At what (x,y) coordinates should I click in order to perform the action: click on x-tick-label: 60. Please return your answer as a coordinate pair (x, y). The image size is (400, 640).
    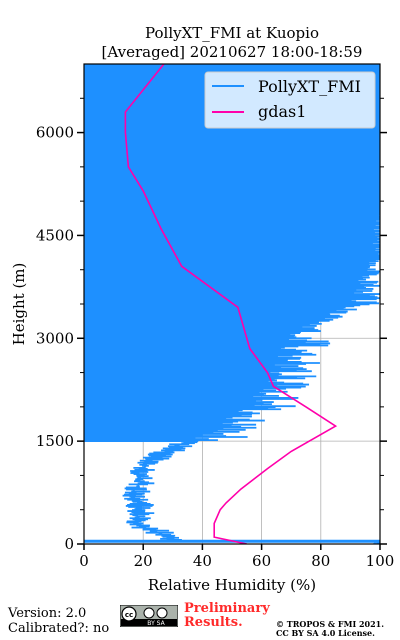
    Looking at the image, I should click on (261, 561).